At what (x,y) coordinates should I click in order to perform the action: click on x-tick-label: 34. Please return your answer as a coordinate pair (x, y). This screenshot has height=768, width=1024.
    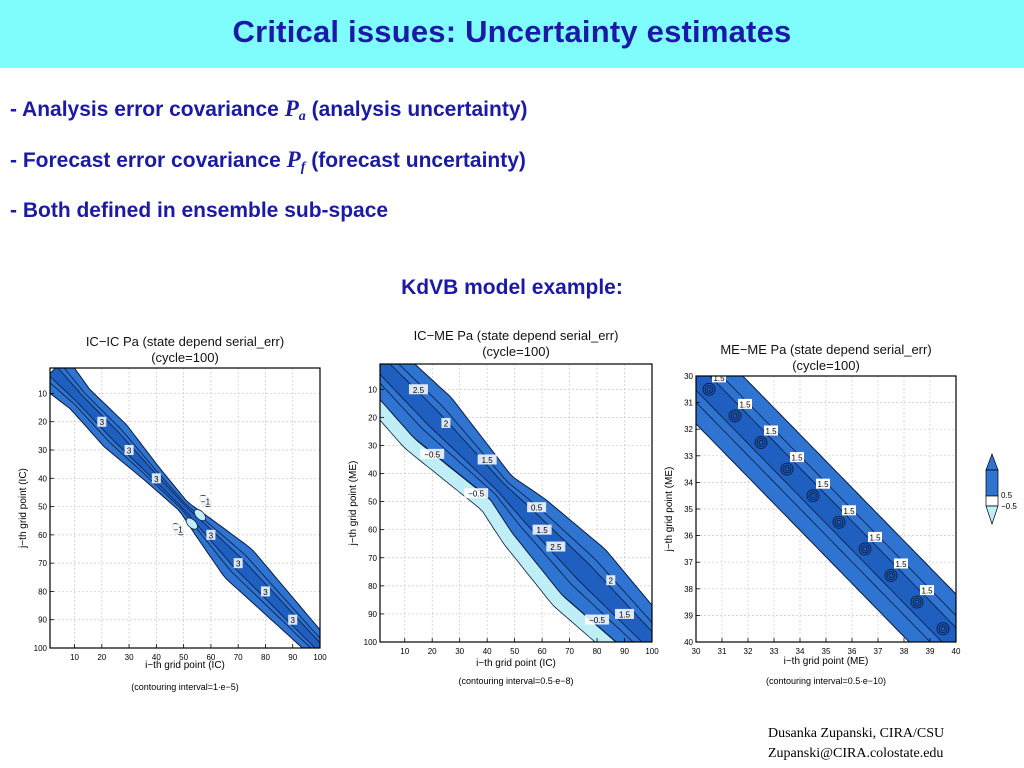
    Looking at the image, I should click on (800, 651).